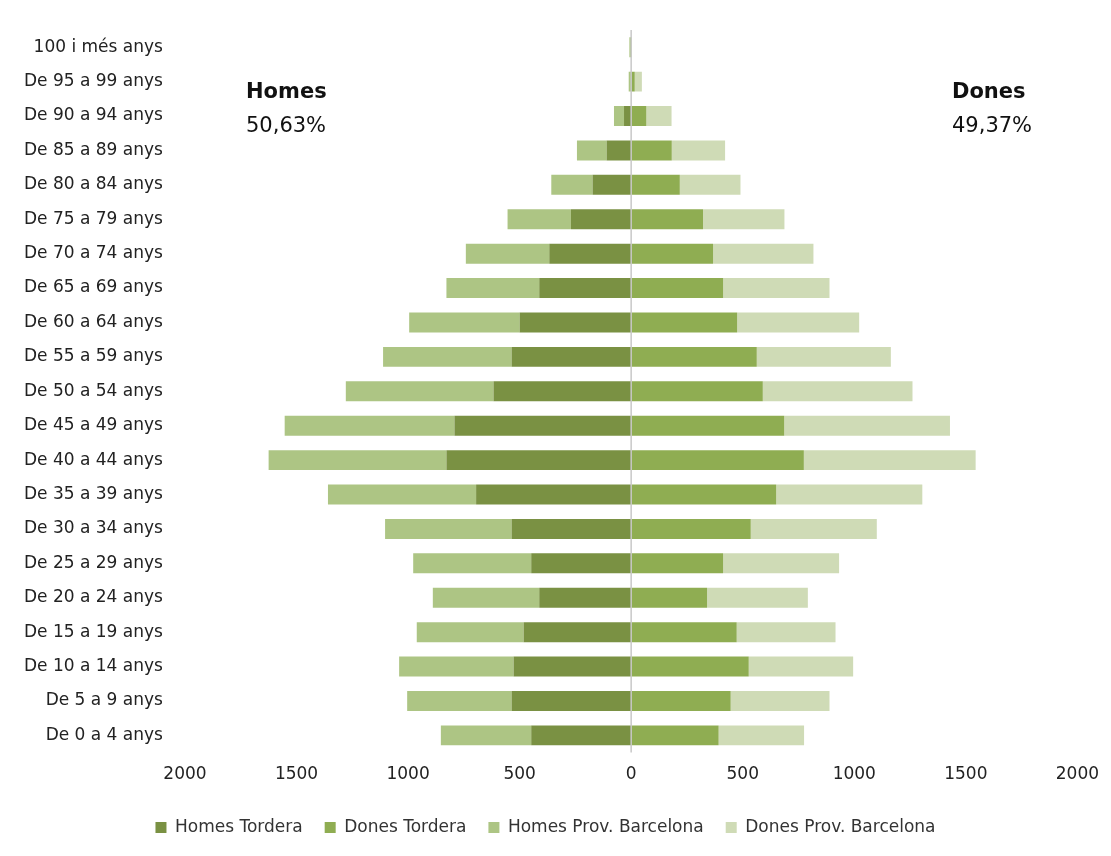  Describe the element at coordinates (93, 492) in the screenshot. I see `y-tick-label: De 35 a 39 anys` at that location.